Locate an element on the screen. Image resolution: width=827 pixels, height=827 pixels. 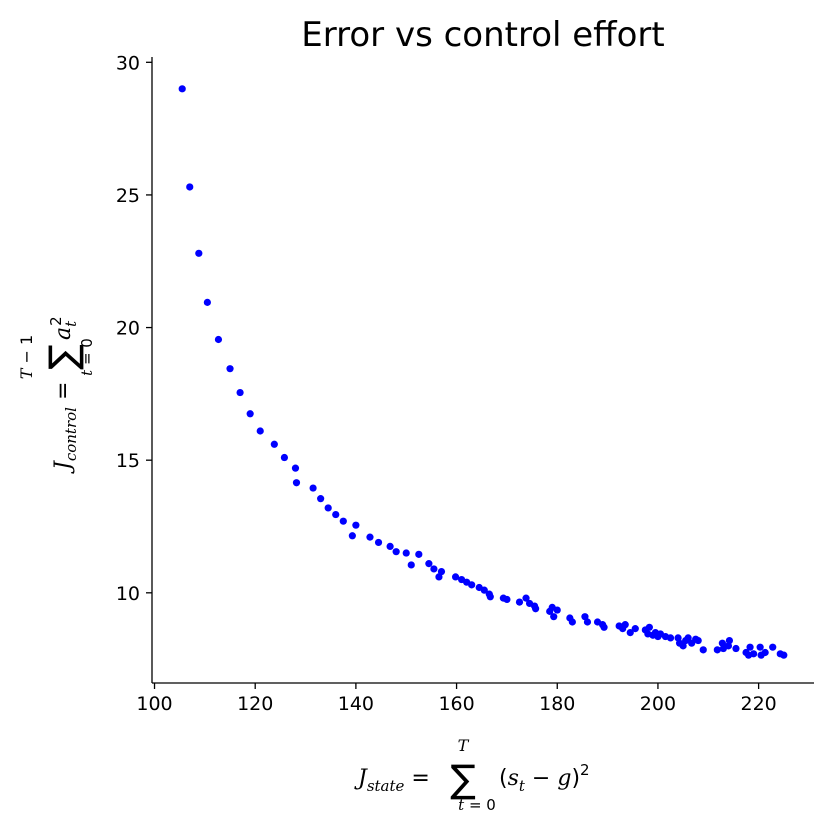
svg-text: Jcontrol = is located at coordinates (65, 428).